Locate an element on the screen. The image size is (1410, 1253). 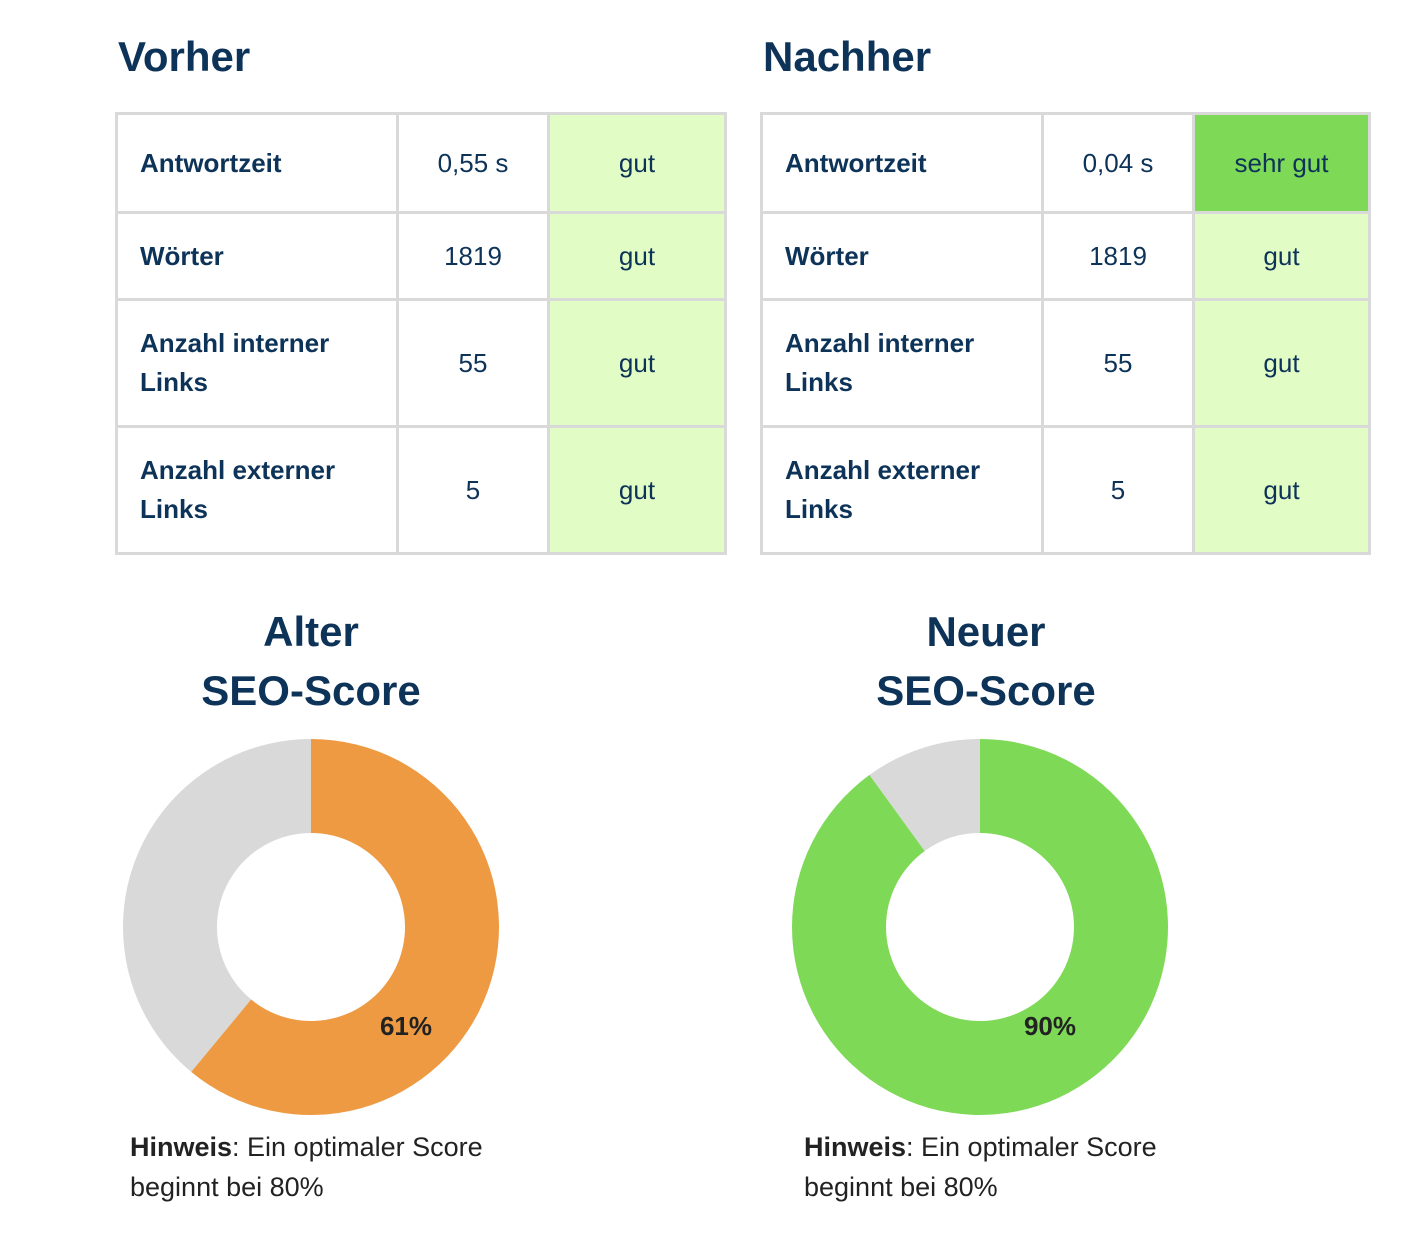
new-score-title: Neuer SEO-Score is located at coordinates (986, 661).